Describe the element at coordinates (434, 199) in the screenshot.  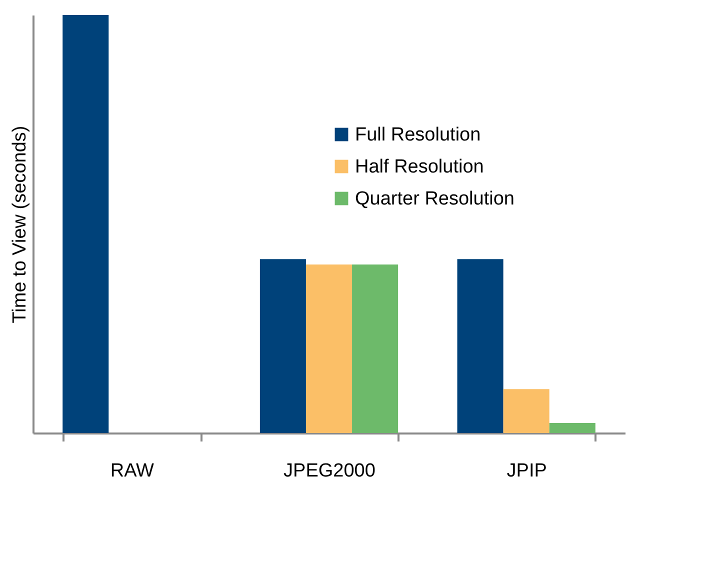
I see `legend-label: Quarter Resolution` at that location.